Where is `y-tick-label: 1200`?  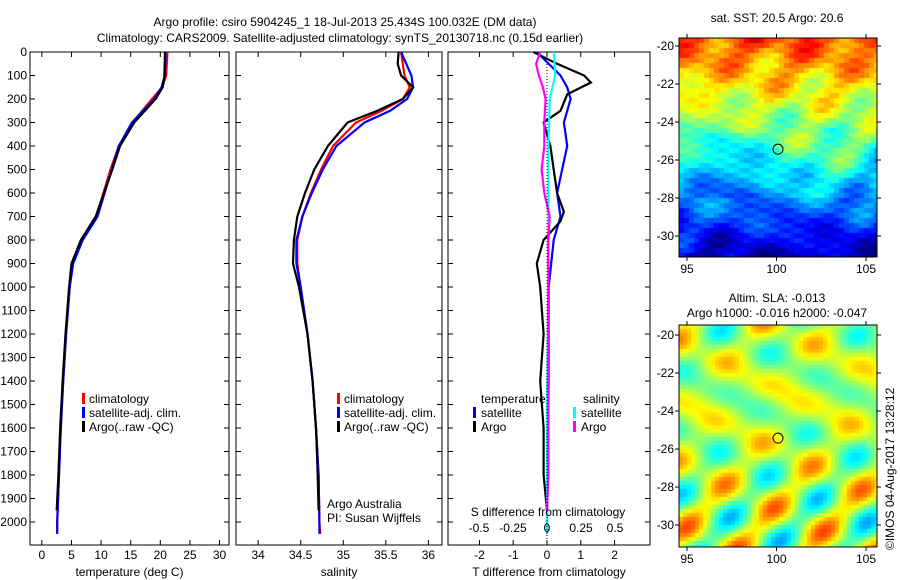 y-tick-label: 1200 is located at coordinates (13, 334).